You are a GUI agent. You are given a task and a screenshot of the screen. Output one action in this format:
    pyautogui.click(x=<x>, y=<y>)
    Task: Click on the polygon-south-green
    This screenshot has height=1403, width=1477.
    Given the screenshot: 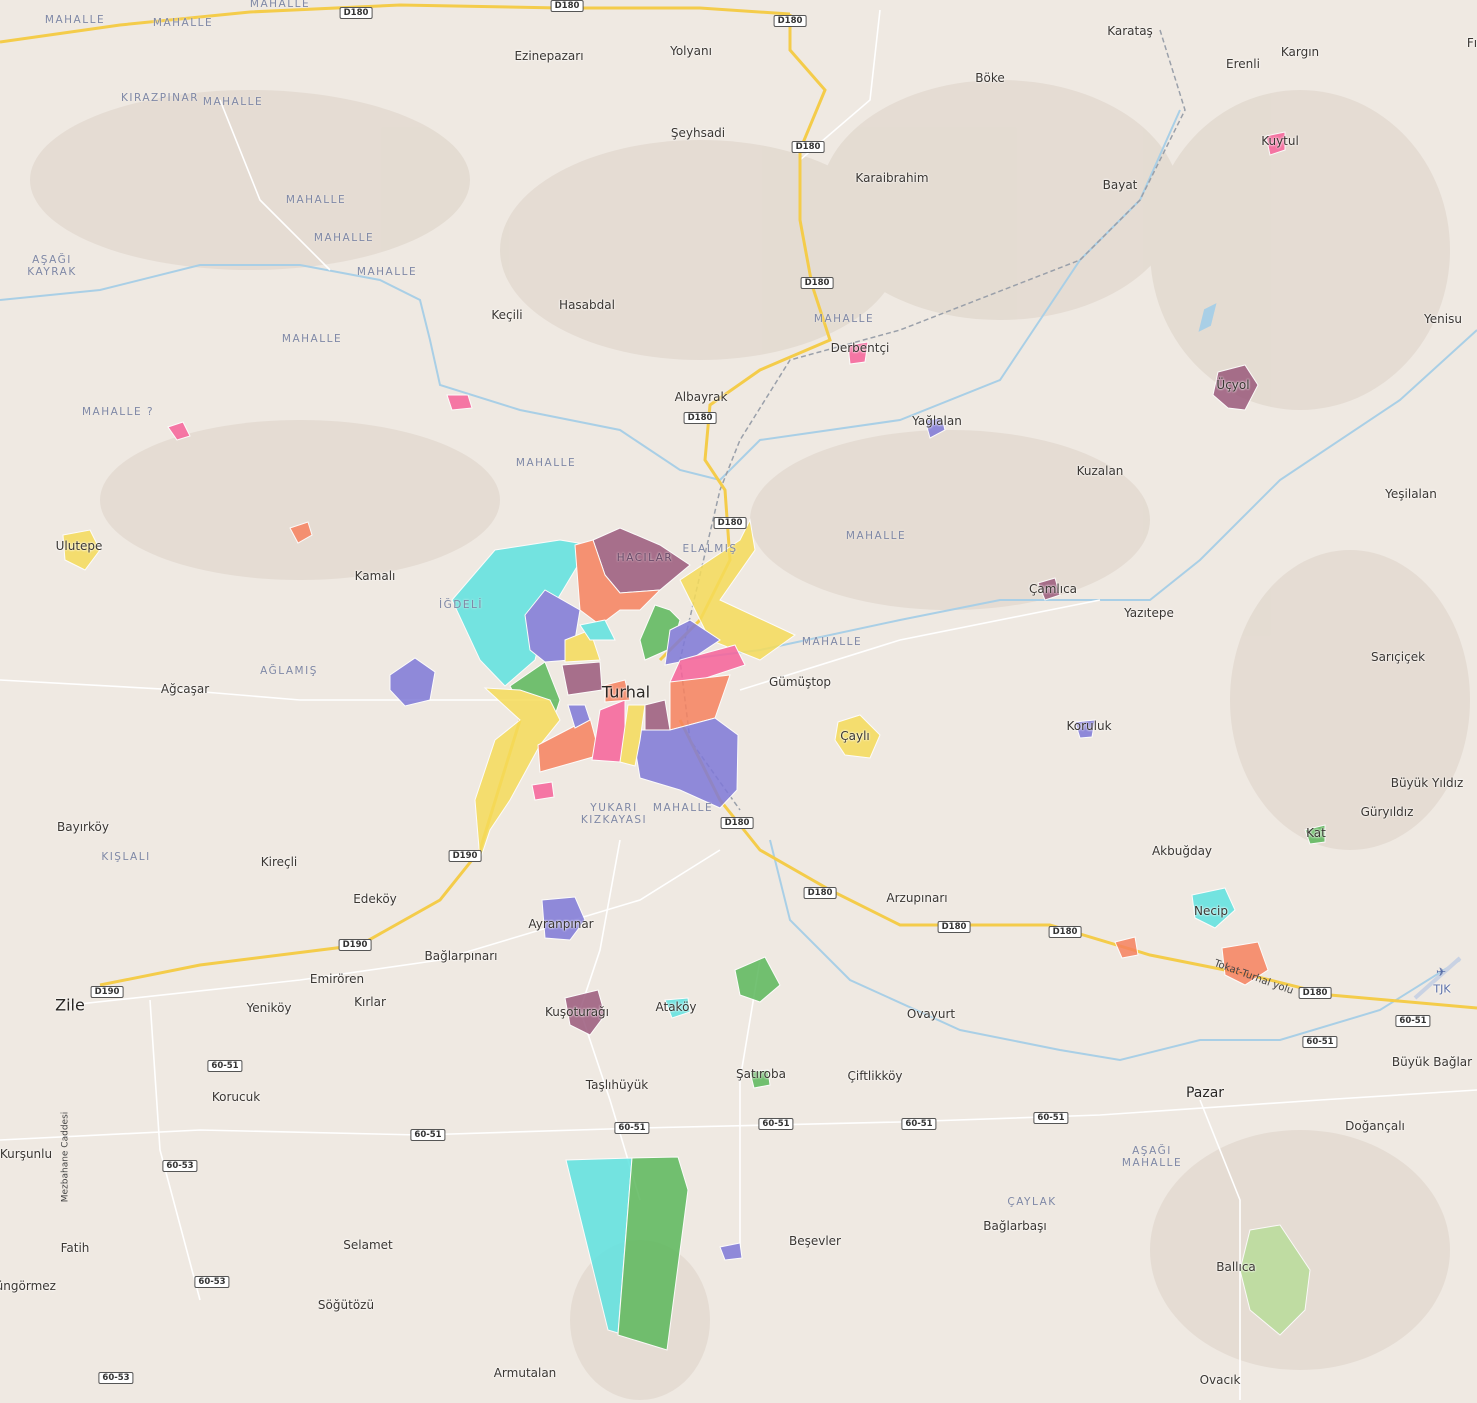 What is the action you would take?
    pyautogui.click(x=653, y=1253)
    